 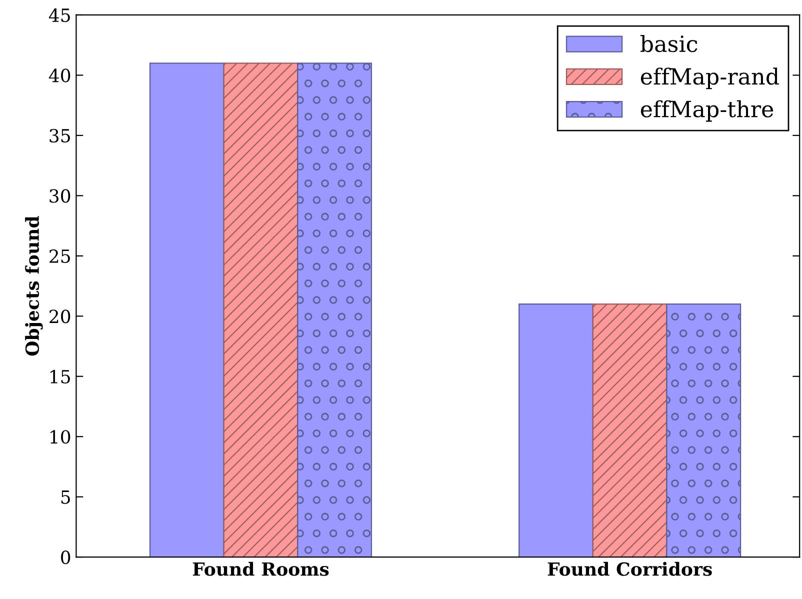 I want to click on y-tick-label: 10, so click(x=60, y=437).